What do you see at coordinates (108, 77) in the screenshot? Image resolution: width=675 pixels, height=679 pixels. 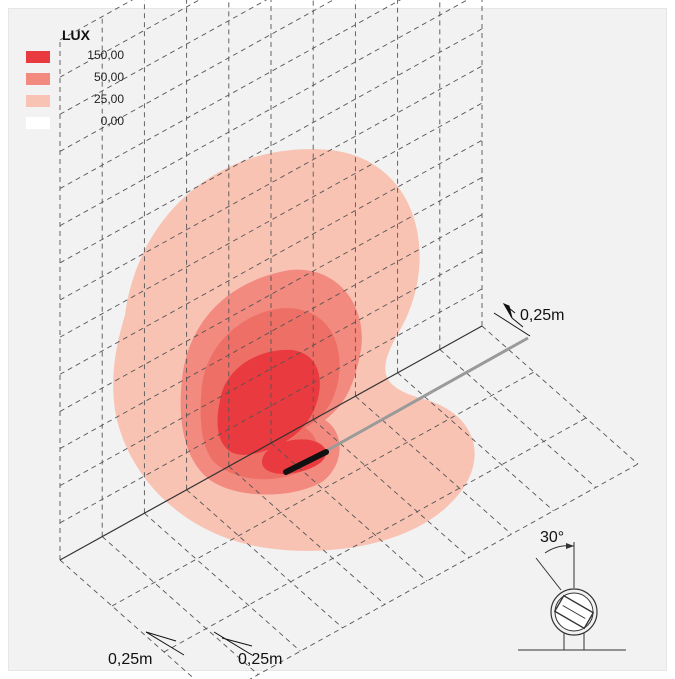 I see `legend-value: 50,00` at bounding box center [108, 77].